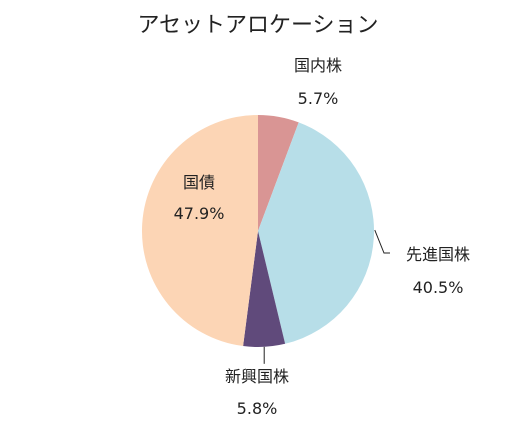 This screenshot has height=424, width=530. Describe the element at coordinates (257, 25) in the screenshot. I see `chart-title: アセットアロケーション` at that location.